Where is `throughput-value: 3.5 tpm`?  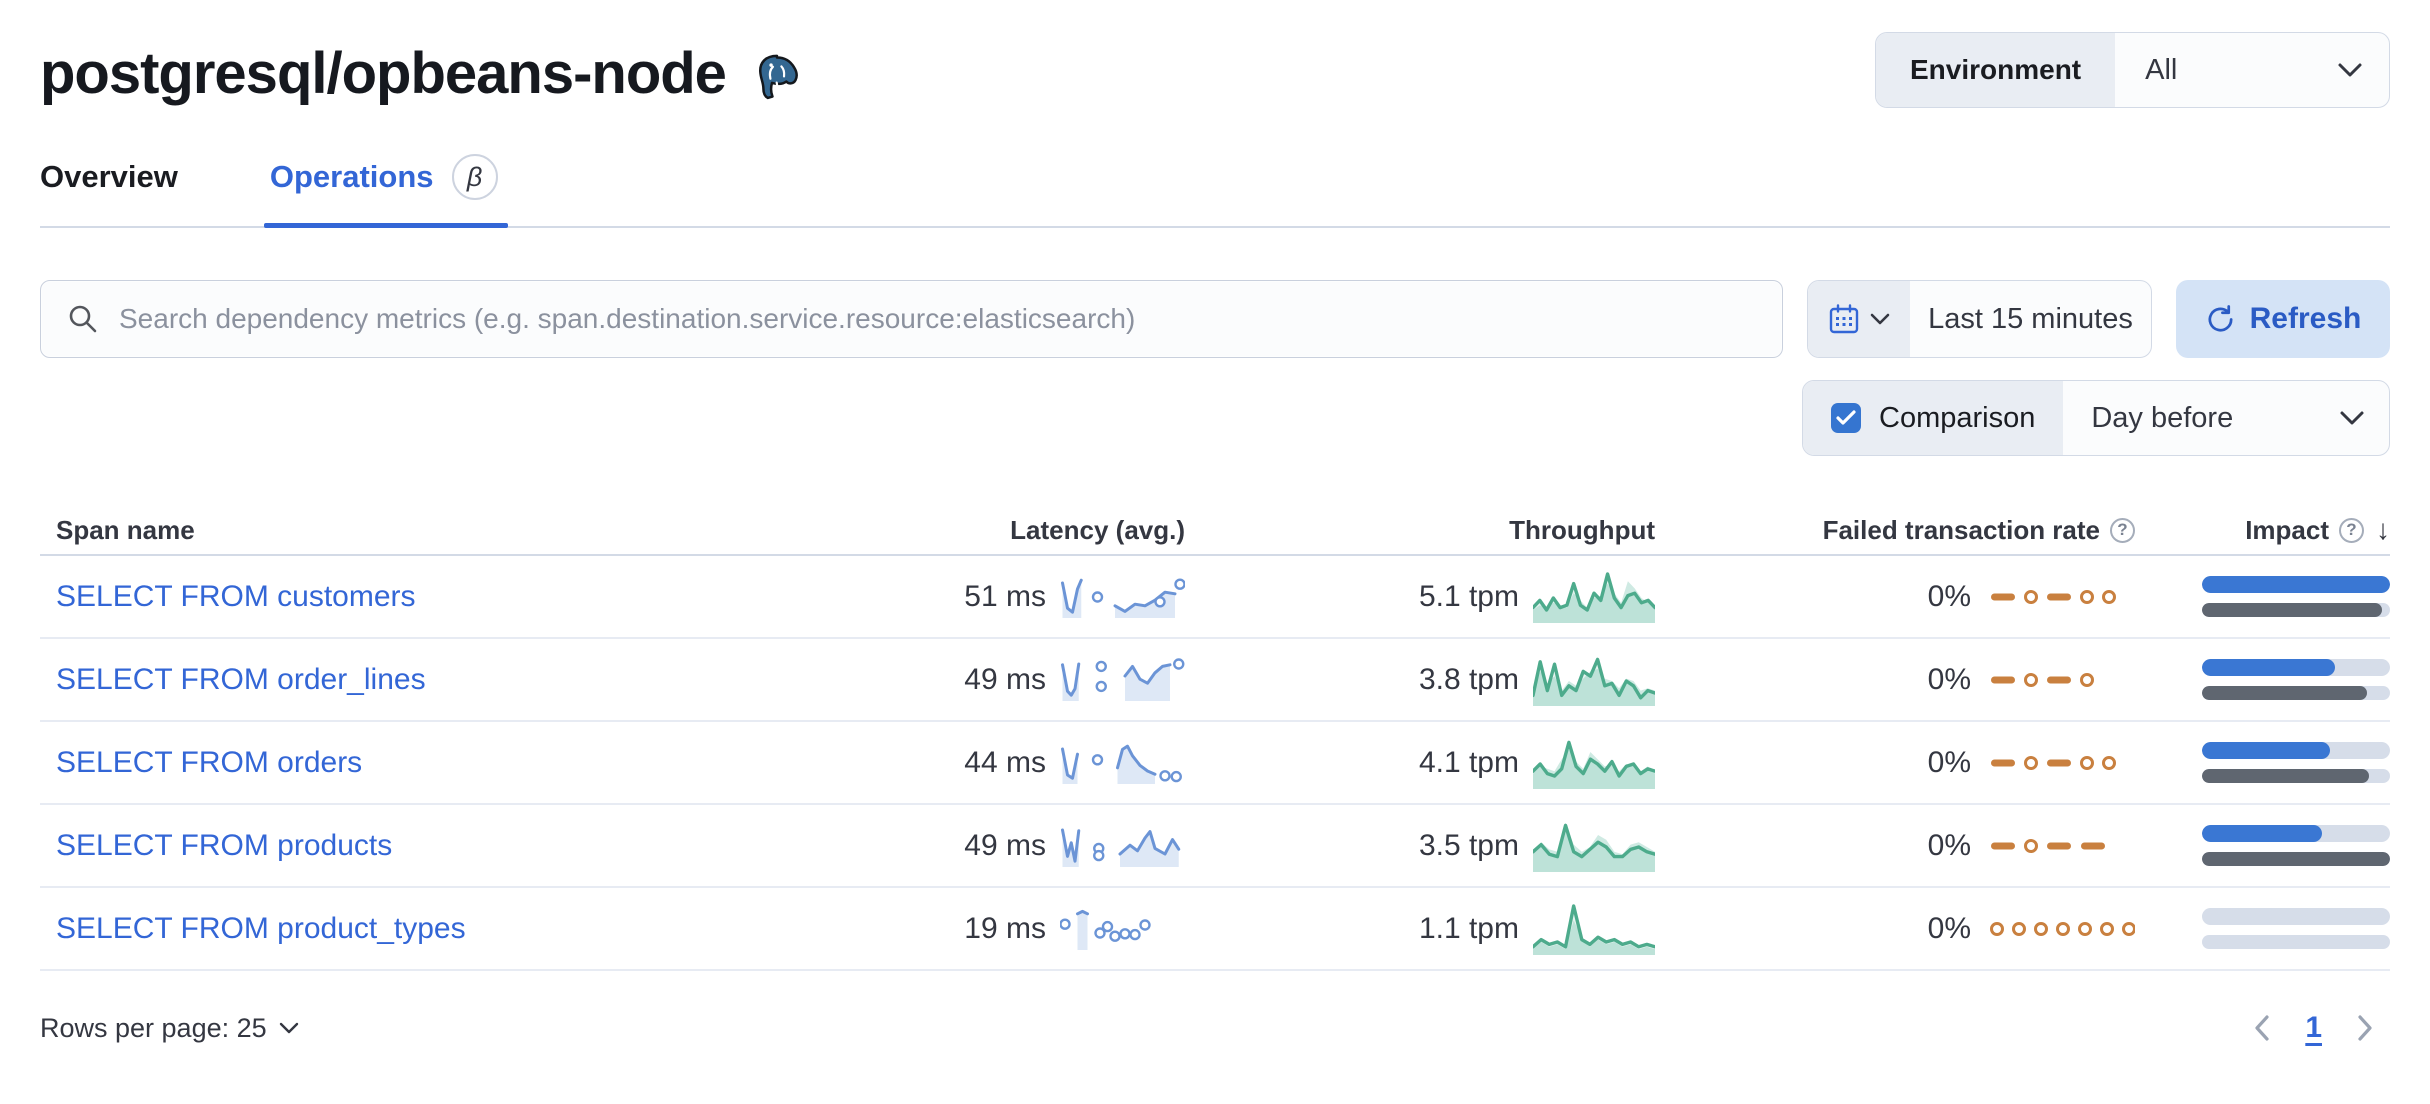 throughput-value: 3.5 tpm is located at coordinates (1468, 845).